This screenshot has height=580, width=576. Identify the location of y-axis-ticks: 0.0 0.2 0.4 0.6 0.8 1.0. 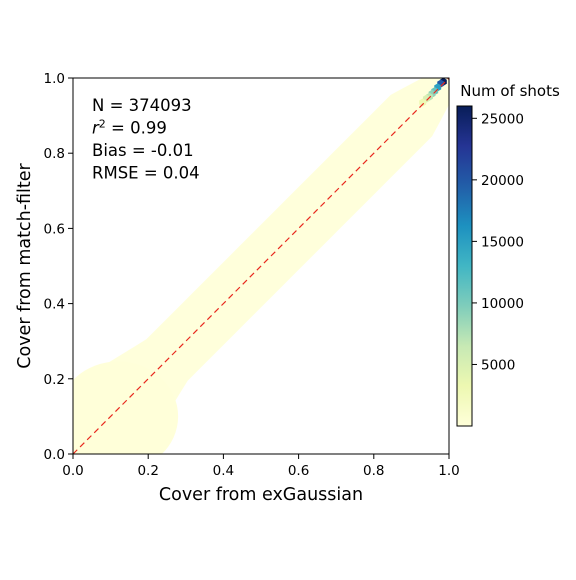
(58, 267).